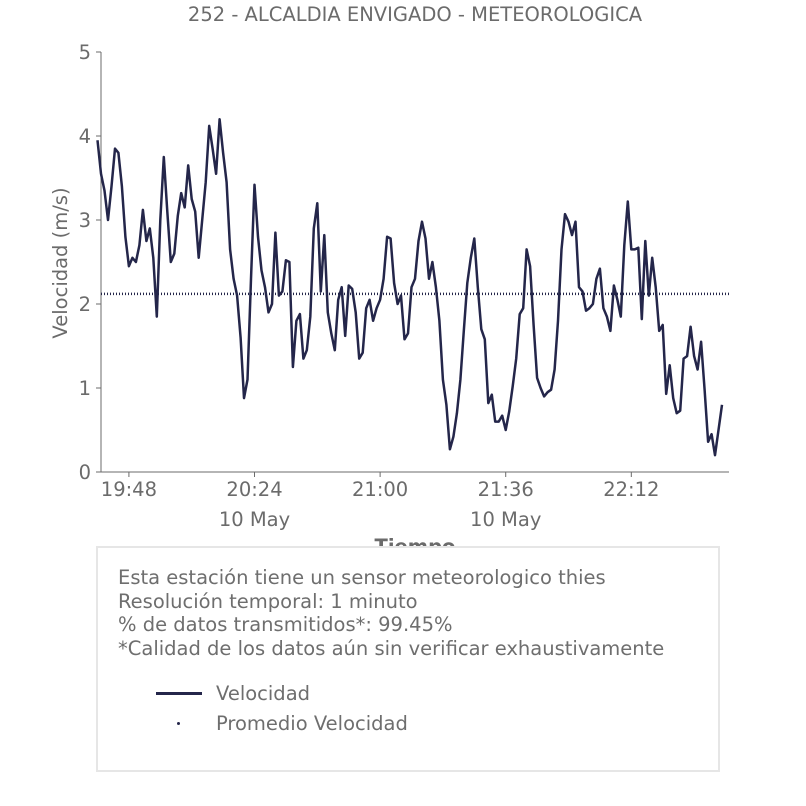  What do you see at coordinates (85, 388) in the screenshot?
I see `y-tick-label: 1` at bounding box center [85, 388].